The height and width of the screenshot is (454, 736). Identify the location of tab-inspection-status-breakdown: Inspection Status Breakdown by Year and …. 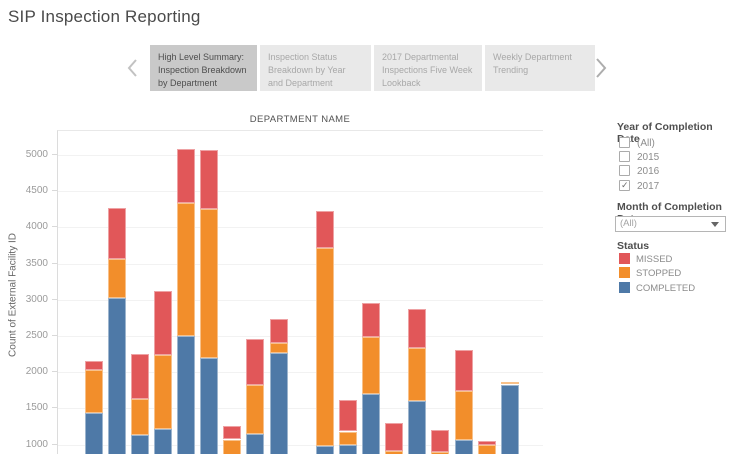
(315, 68).